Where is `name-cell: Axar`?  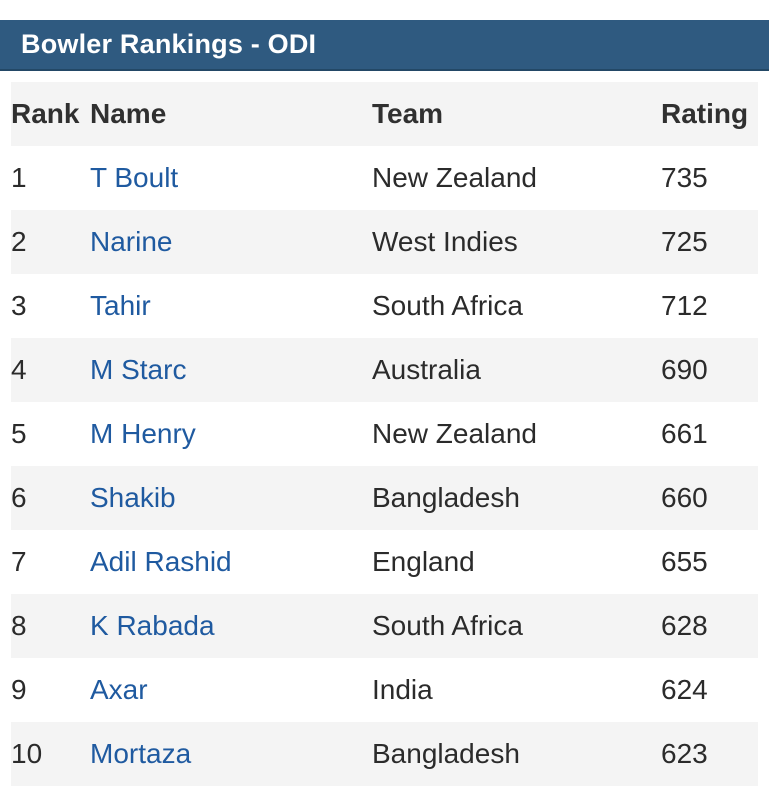
name-cell: Axar is located at coordinates (231, 690).